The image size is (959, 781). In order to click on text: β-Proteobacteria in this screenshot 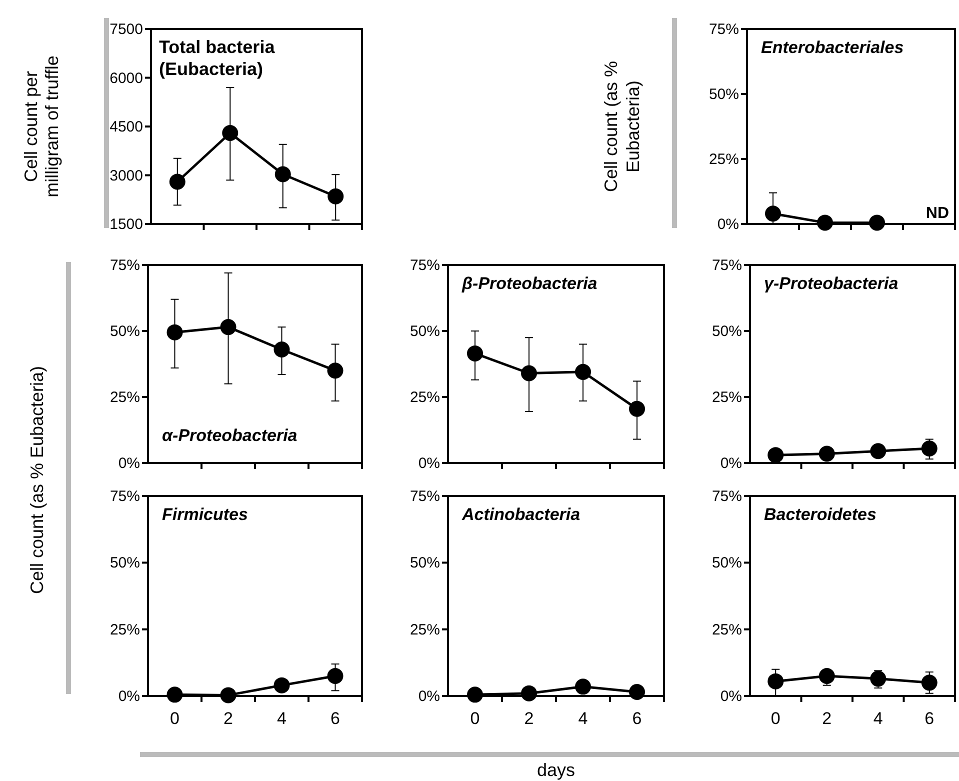, I will do `click(529, 283)`.